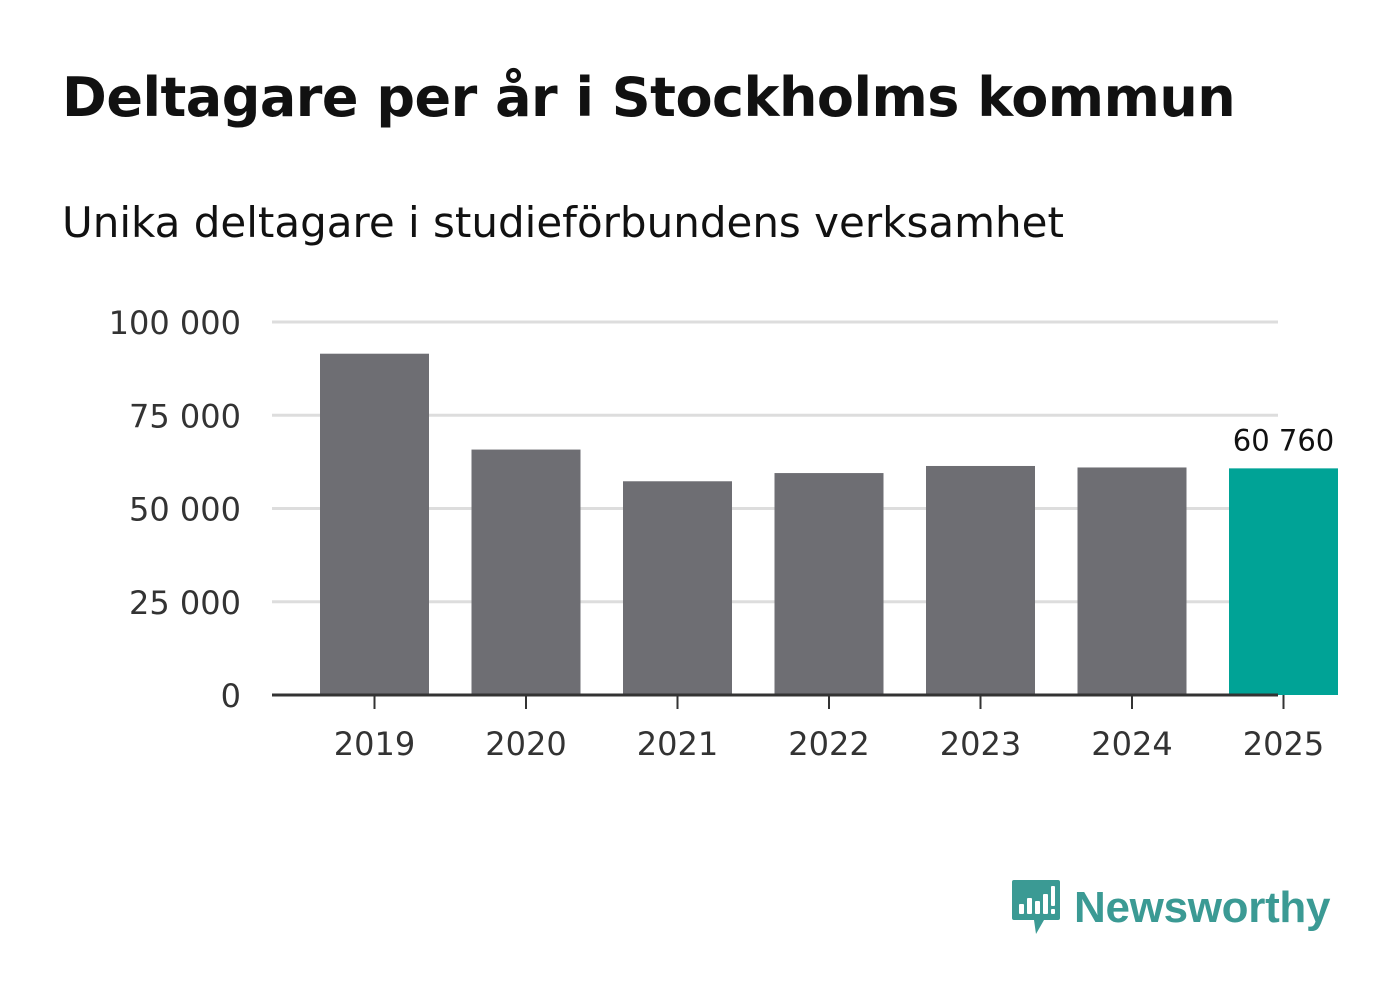 This screenshot has width=1382, height=999. Describe the element at coordinates (829, 584) in the screenshot. I see `bar-2022` at that location.